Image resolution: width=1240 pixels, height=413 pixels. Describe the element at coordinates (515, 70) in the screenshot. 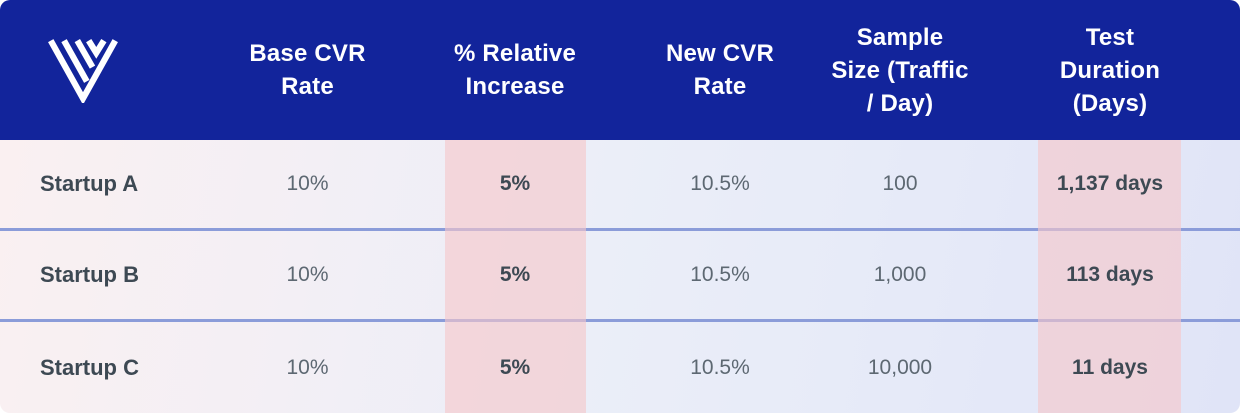

I see `column-header-relative-increase: % Relative Increase` at that location.